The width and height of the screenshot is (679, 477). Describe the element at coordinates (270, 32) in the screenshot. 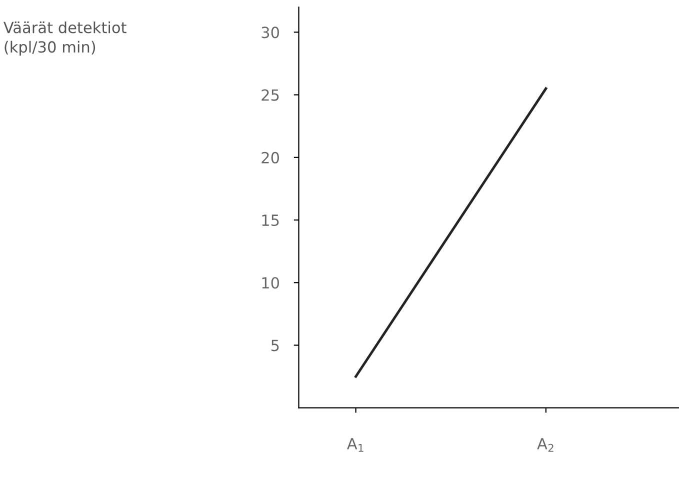

I see `y-tick-label: 30` at that location.